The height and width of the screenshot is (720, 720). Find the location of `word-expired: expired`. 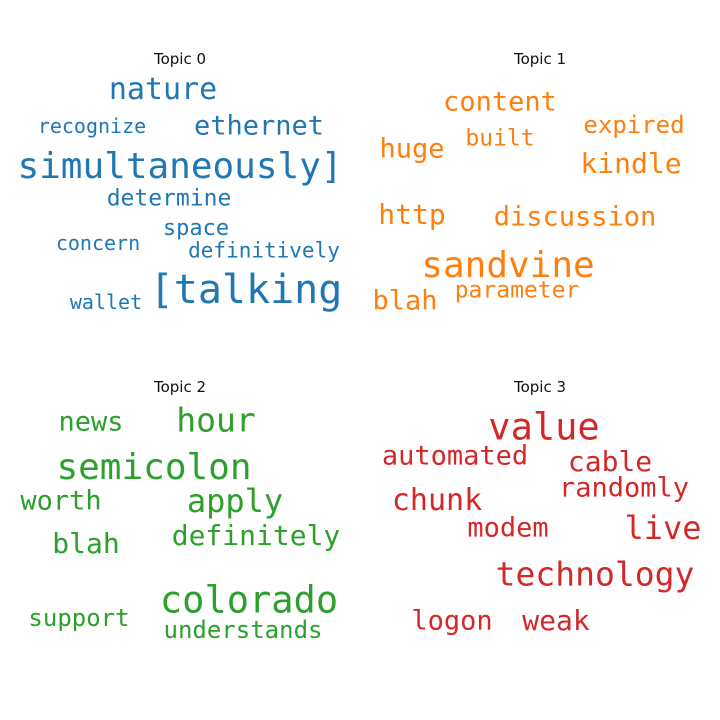

word-expired: expired is located at coordinates (634, 125).